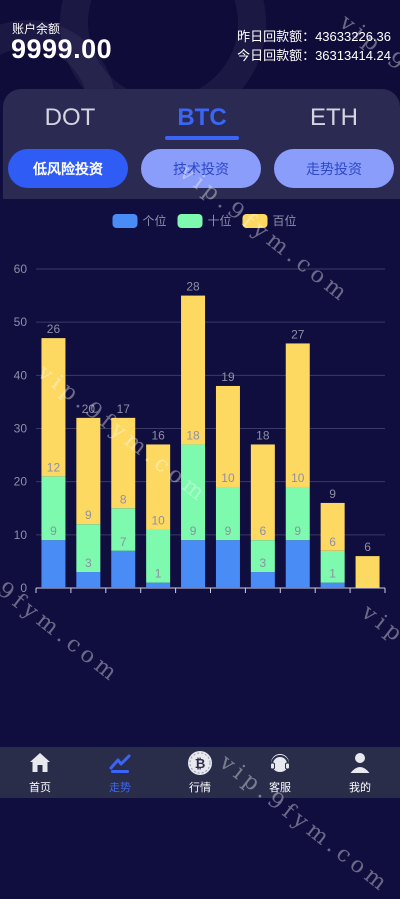  Describe the element at coordinates (120, 763) in the screenshot. I see `trend-icon` at that location.